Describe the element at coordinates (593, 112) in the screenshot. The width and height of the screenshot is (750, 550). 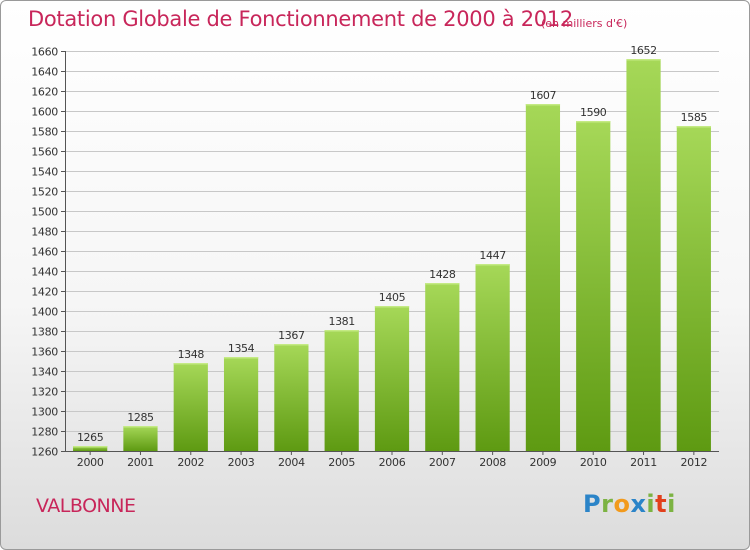
I see `data-label-2010: 1590` at that location.